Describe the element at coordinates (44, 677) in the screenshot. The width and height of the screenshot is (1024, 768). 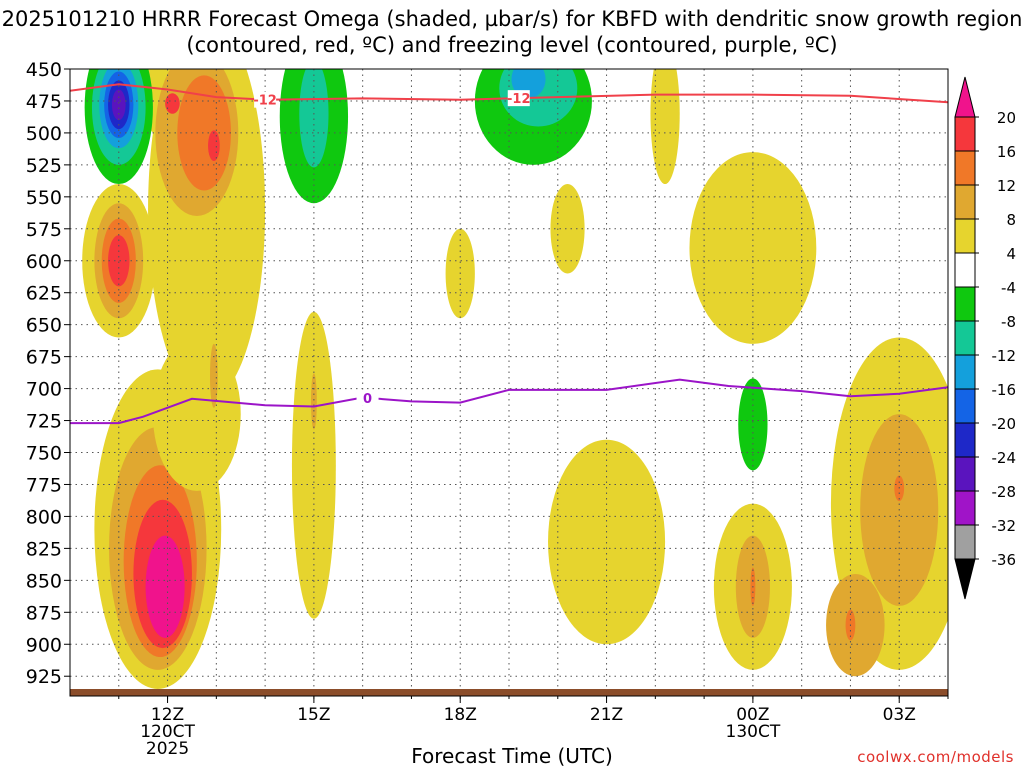
I see `y-tick-label-925: 925` at that location.